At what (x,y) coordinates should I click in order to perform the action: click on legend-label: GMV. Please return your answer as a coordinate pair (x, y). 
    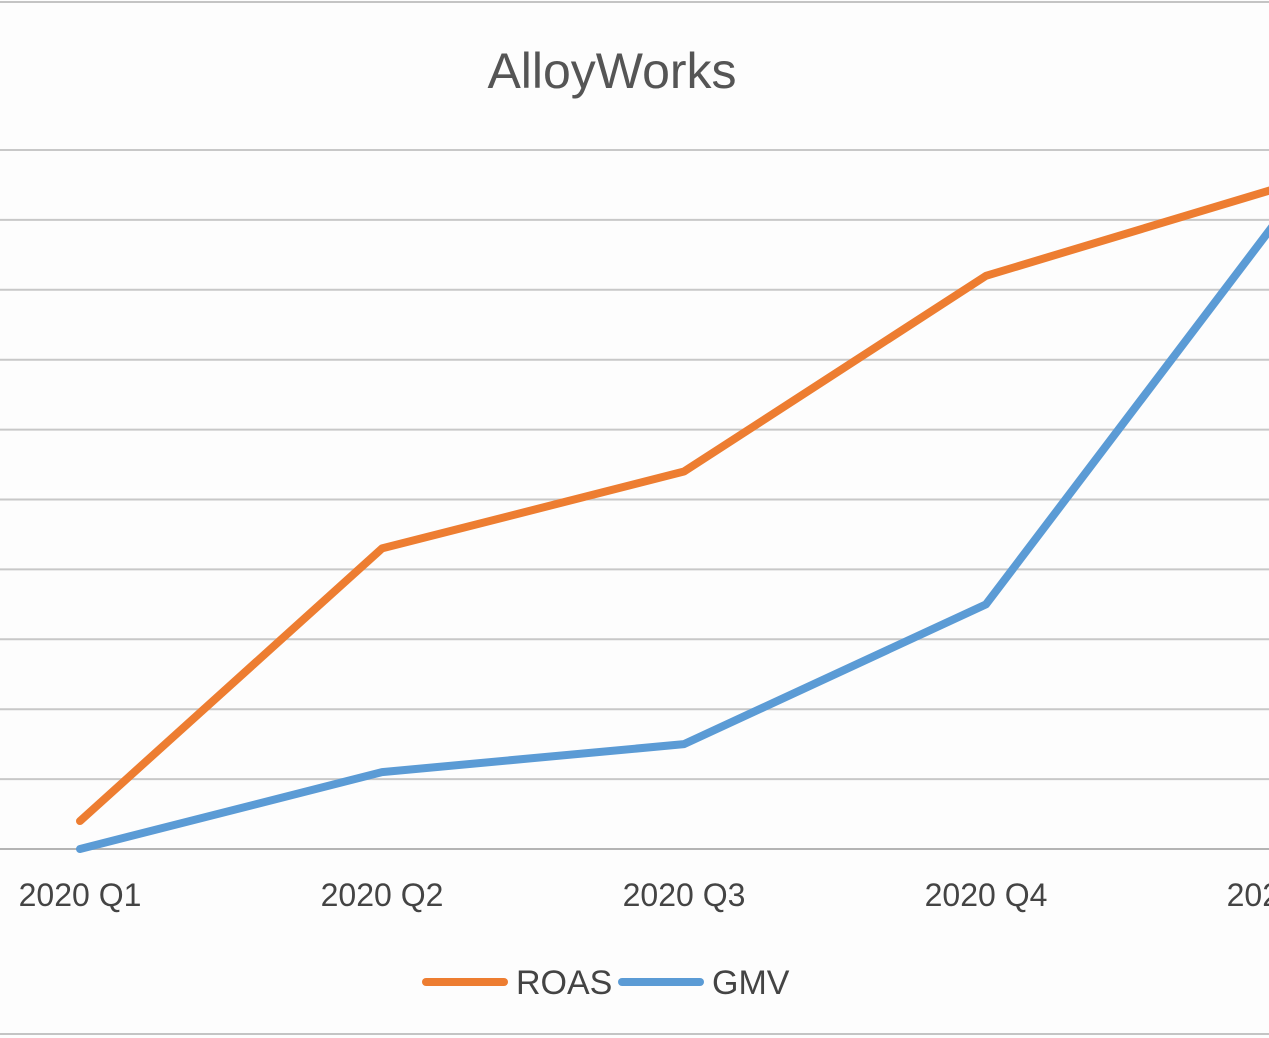
    Looking at the image, I should click on (751, 983).